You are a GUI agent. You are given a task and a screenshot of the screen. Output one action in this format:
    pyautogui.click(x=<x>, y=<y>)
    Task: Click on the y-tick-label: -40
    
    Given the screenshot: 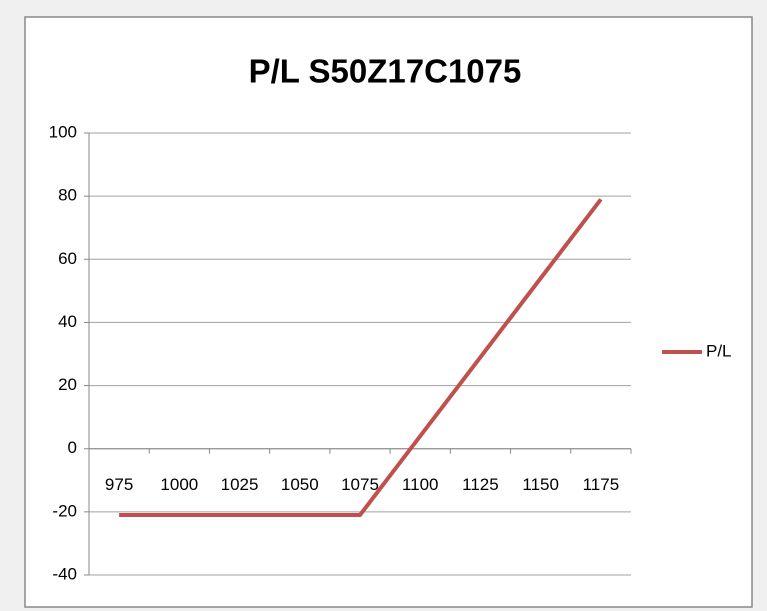 What is the action you would take?
    pyautogui.click(x=64, y=573)
    